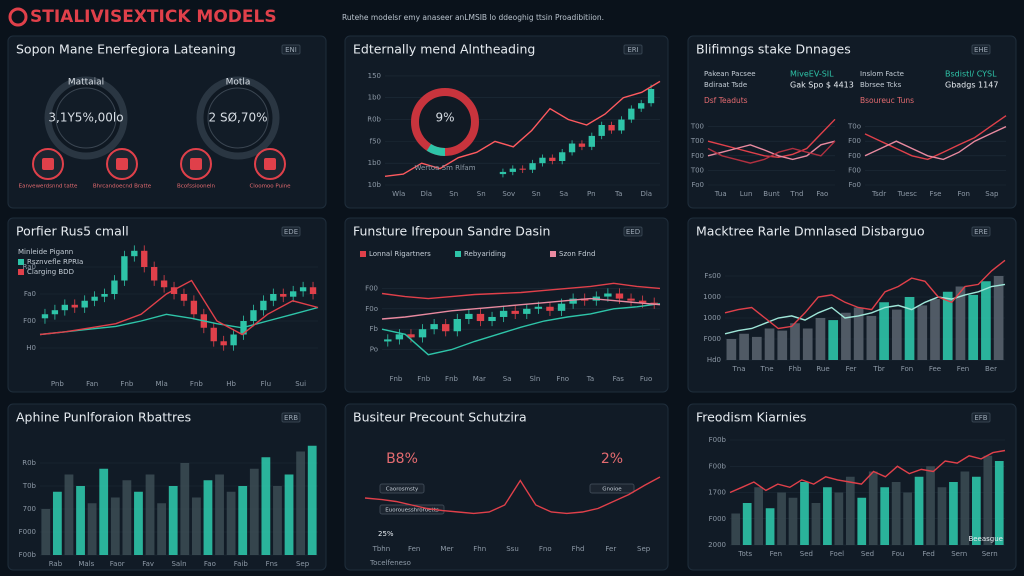 The width and height of the screenshot is (1024, 576). Describe the element at coordinates (822, 369) in the screenshot. I see `x-tick-label: Rue` at that location.